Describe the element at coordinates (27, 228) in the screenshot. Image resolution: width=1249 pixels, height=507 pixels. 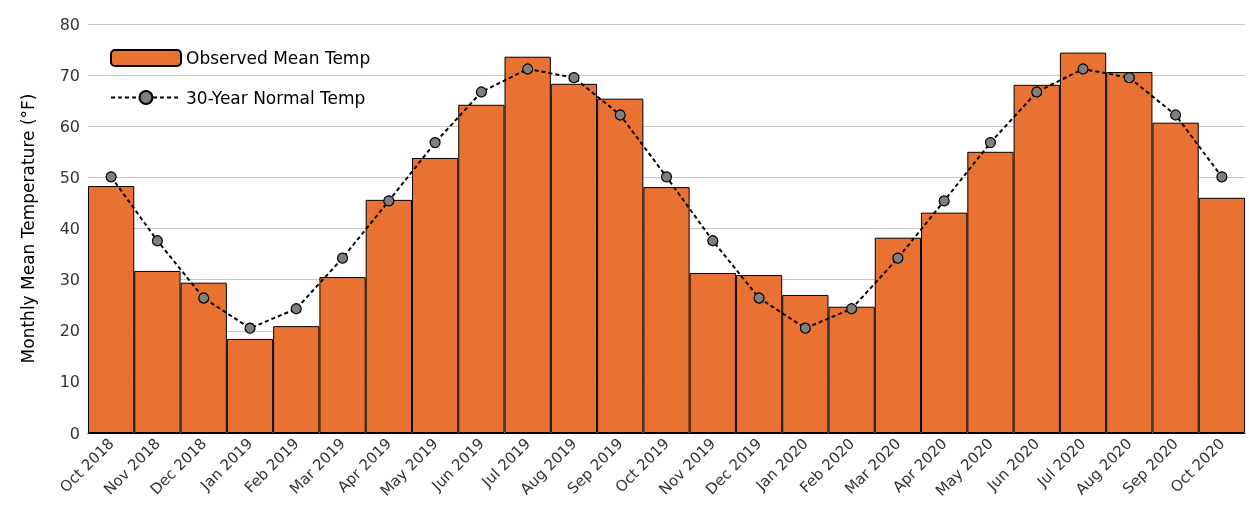
I see `y-axis-title: Monthly Mean Temperature (°F)` at that location.